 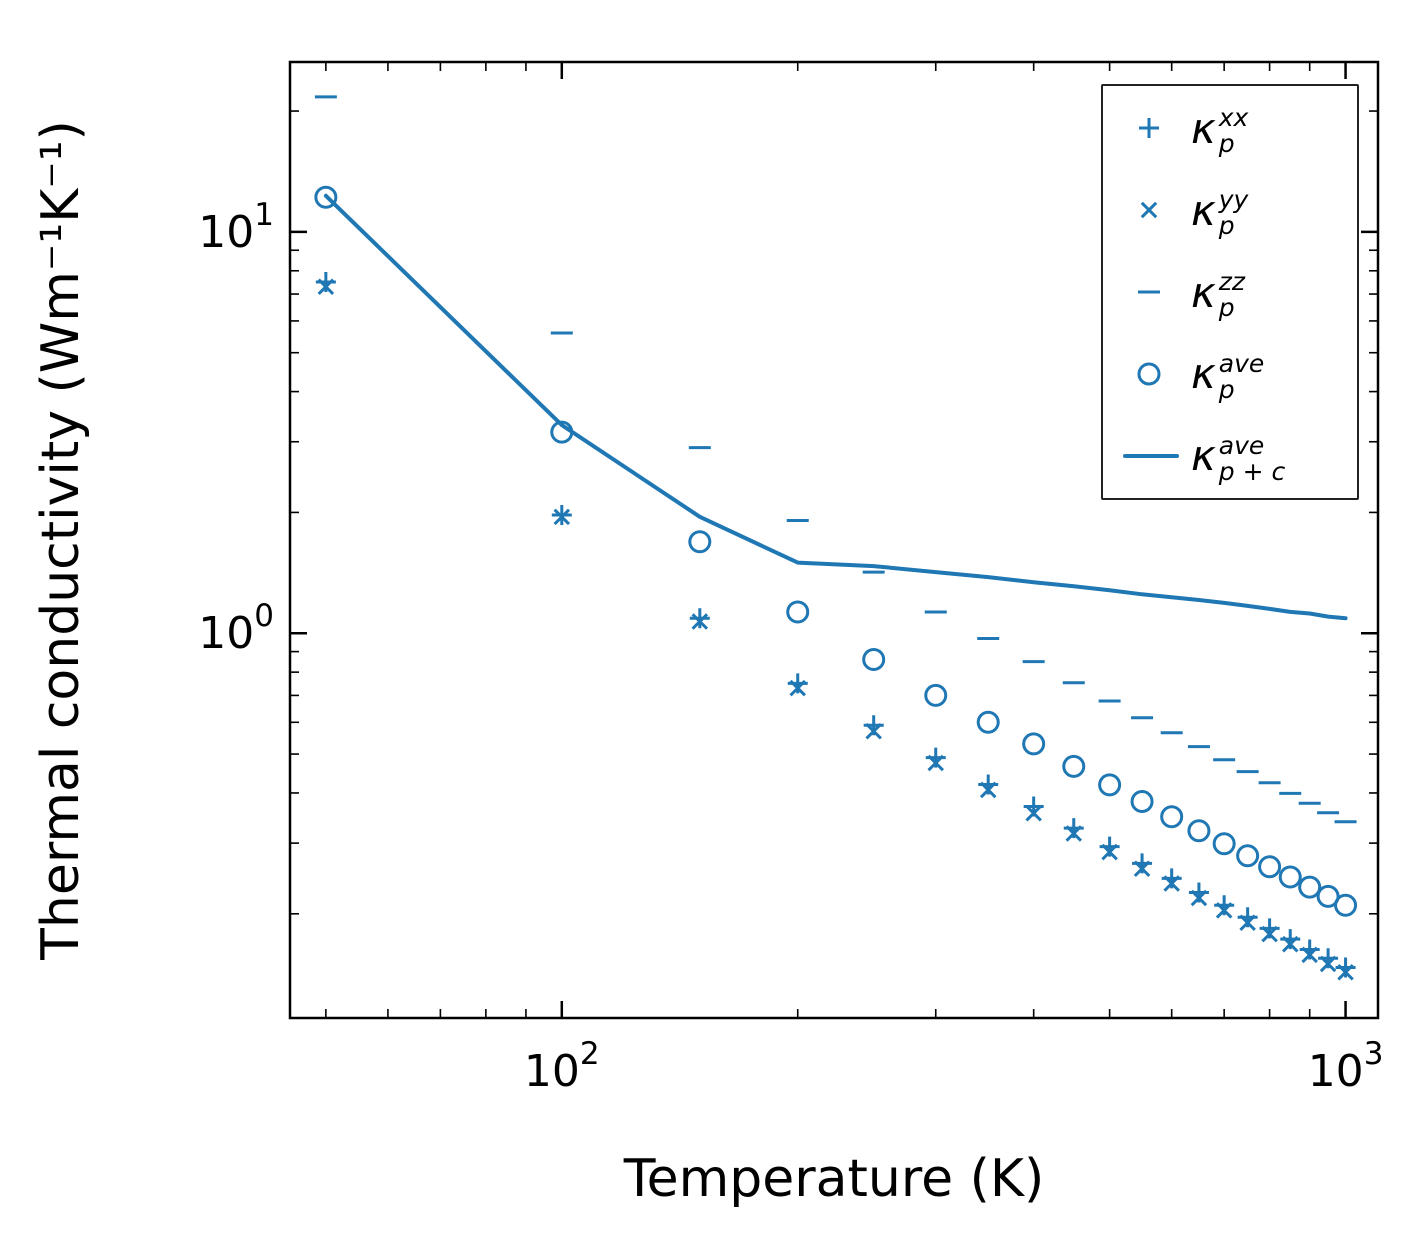 I want to click on tick-label: 10², so click(x=562, y=1066).